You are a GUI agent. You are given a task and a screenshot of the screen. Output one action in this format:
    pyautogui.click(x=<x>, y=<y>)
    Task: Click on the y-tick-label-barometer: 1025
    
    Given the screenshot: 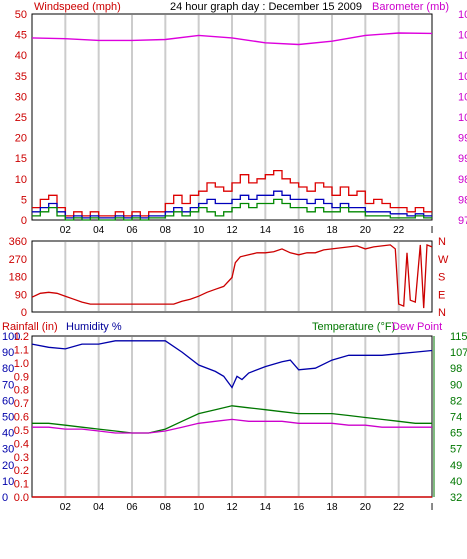 What is the action you would take?
    pyautogui.click(x=462, y=15)
    